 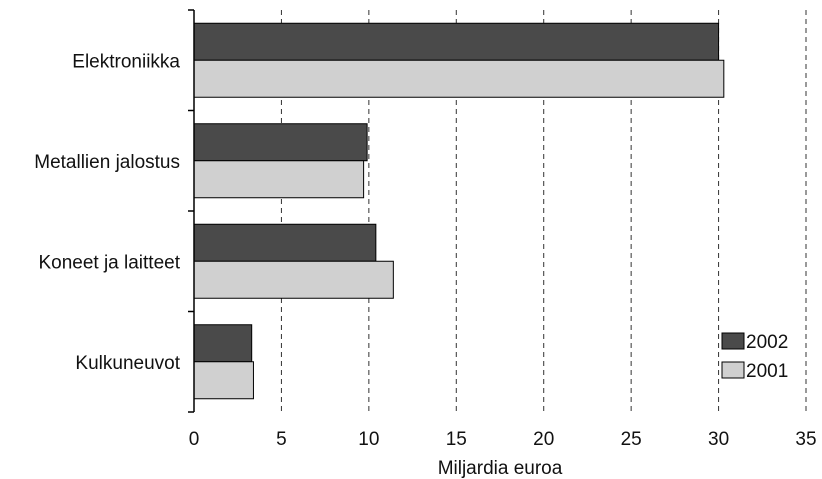 What do you see at coordinates (733, 370) in the screenshot?
I see `legend-swatch-2001` at bounding box center [733, 370].